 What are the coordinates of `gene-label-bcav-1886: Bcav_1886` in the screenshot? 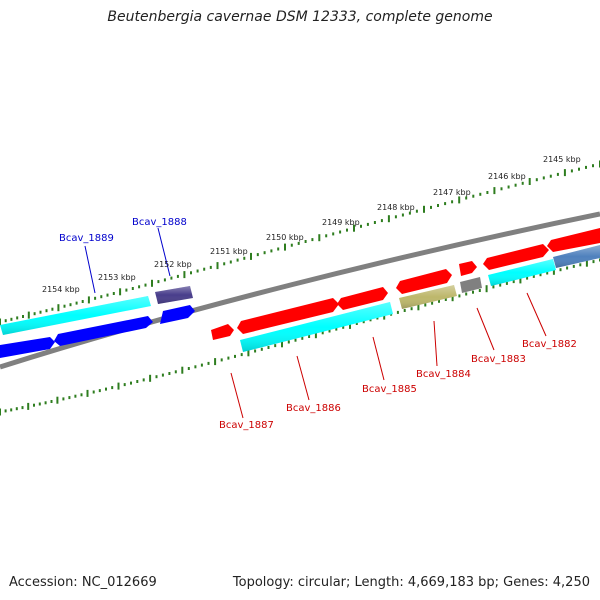 It's located at (313, 408).